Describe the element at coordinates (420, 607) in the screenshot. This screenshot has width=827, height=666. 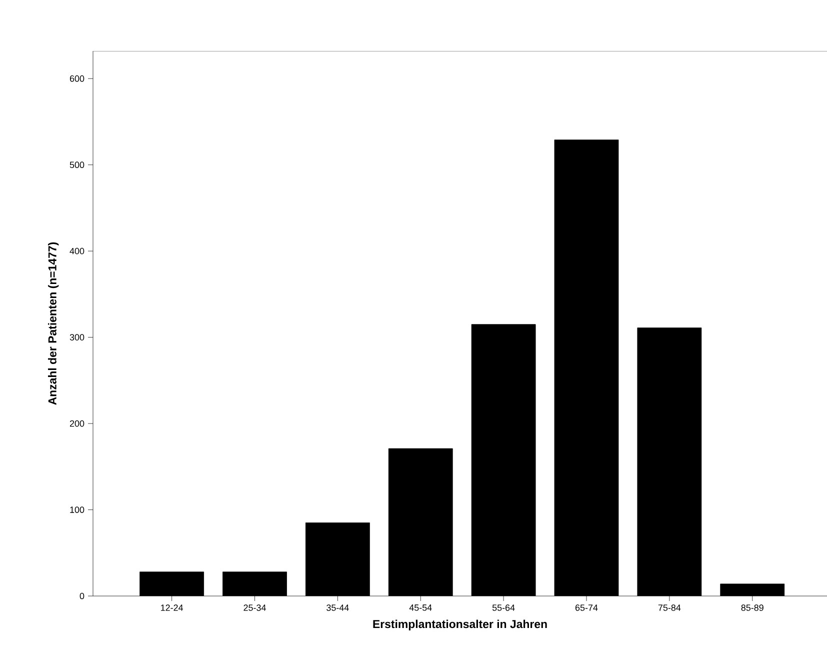
I see `x-tick-label: 45-54` at that location.